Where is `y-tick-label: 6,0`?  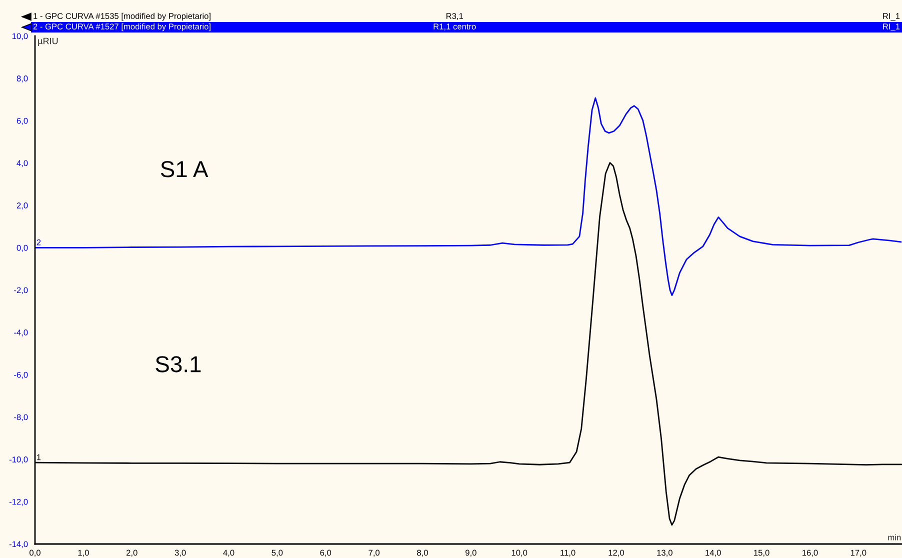
y-tick-label: 6,0 is located at coordinates (22, 121).